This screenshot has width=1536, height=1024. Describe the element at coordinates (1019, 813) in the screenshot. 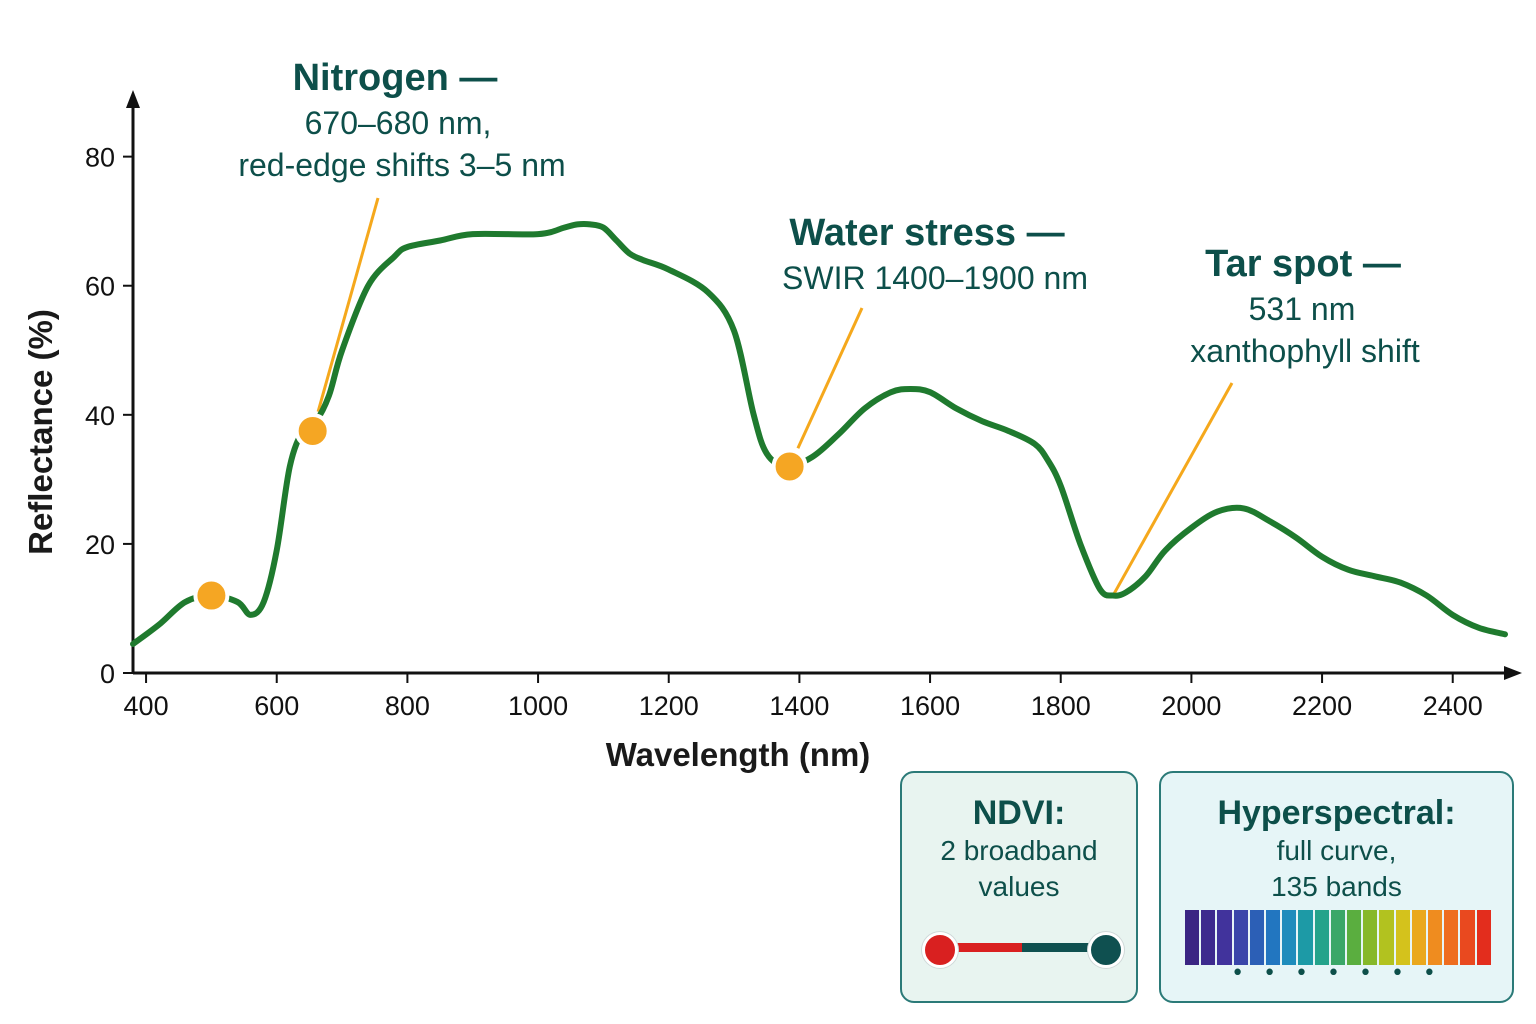

I see `ndvi-title: NDVI:` at that location.